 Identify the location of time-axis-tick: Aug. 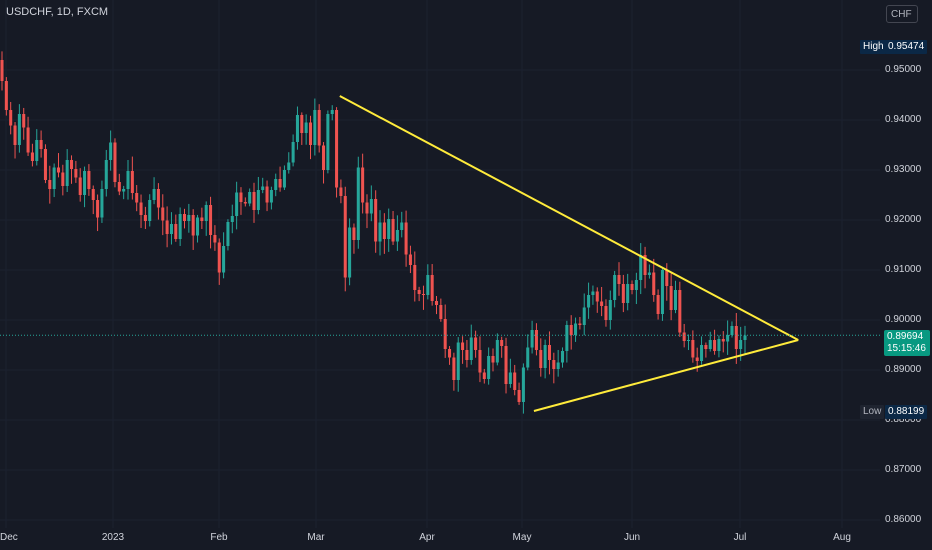
(842, 537).